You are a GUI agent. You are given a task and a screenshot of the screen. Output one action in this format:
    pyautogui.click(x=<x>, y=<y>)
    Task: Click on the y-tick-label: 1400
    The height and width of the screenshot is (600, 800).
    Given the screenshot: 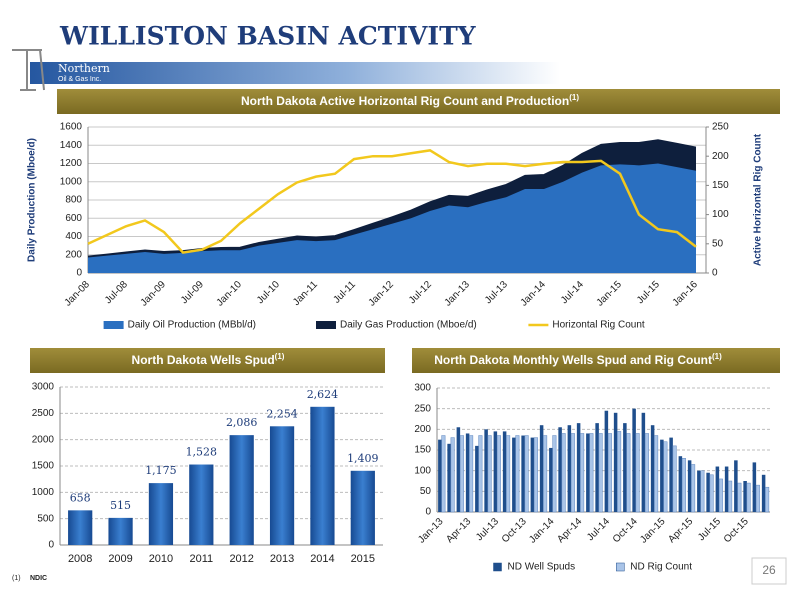 What is the action you would take?
    pyautogui.click(x=71, y=145)
    